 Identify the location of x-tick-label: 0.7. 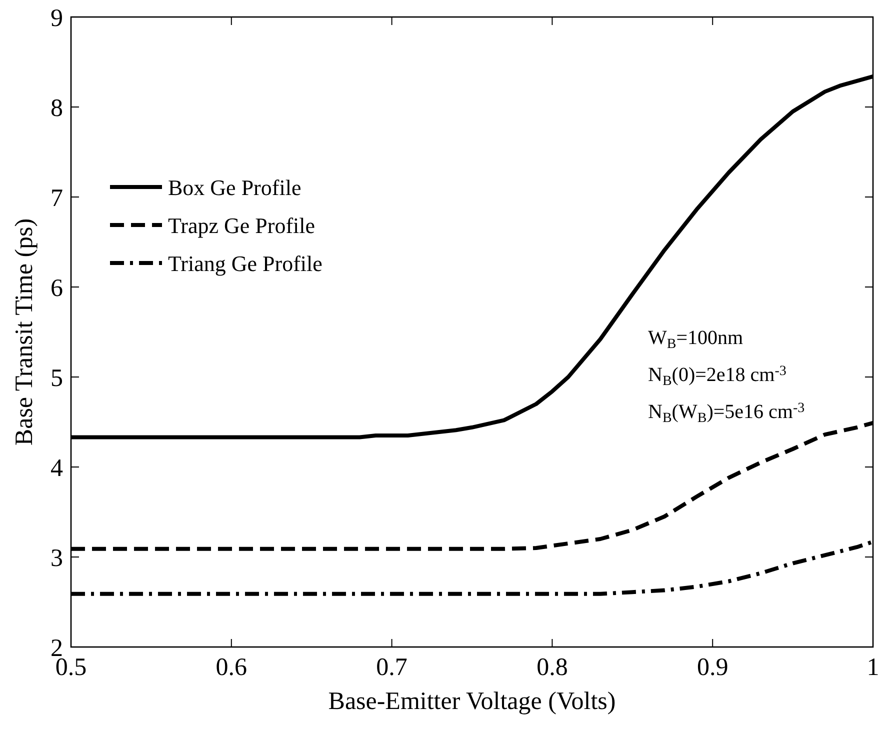
(392, 667).